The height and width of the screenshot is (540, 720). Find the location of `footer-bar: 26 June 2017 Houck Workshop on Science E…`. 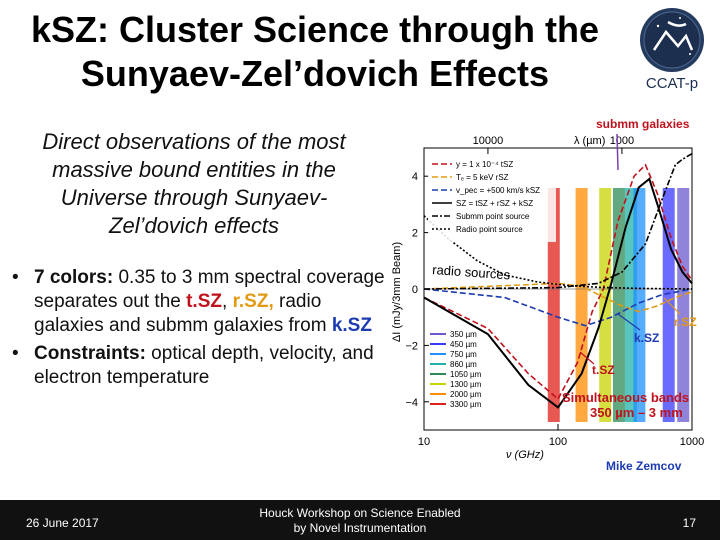

footer-bar: 26 June 2017 Houck Workshop on Science E… is located at coordinates (360, 520).